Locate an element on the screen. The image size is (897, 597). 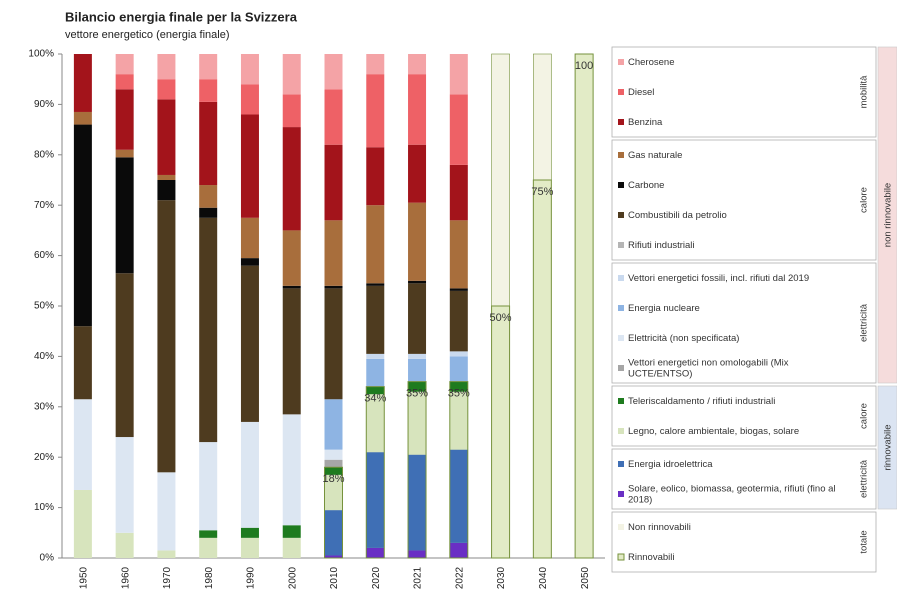
legend-group-label: calore is located at coordinates (864, 200).